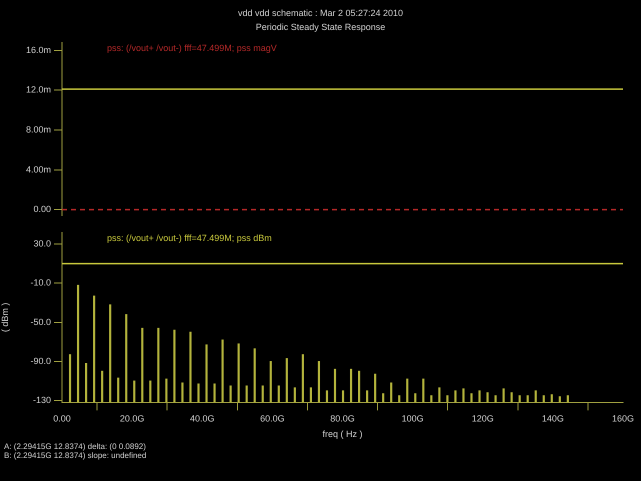 Image resolution: width=641 pixels, height=481 pixels. I want to click on text: B: (2.29415G 12.8374) slope: undefined, so click(75, 455).